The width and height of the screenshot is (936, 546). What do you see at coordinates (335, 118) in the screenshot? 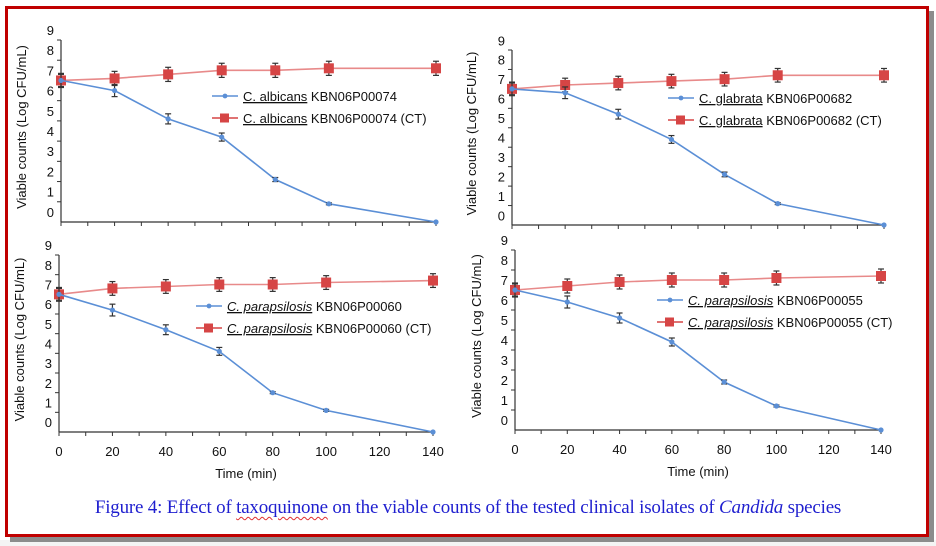
I see `legend-label: C. albicans KBN06P00074 (CT)` at bounding box center [335, 118].